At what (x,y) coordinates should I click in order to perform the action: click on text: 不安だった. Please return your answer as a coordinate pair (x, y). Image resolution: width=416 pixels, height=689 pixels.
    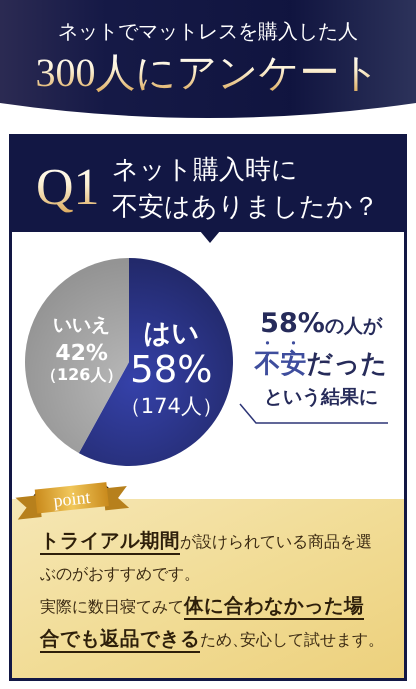
    Looking at the image, I should click on (321, 364).